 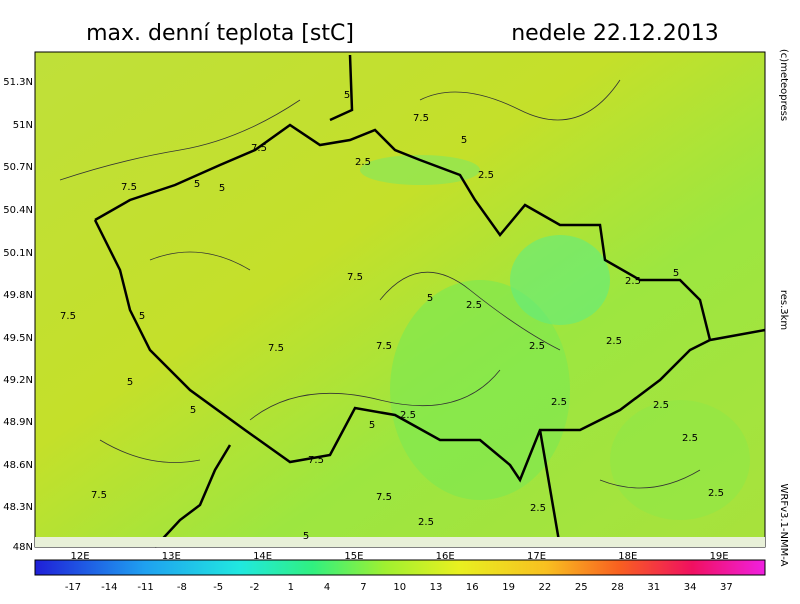 What do you see at coordinates (726, 587) in the screenshot?
I see `colorbar-tick-label: 37` at bounding box center [726, 587].